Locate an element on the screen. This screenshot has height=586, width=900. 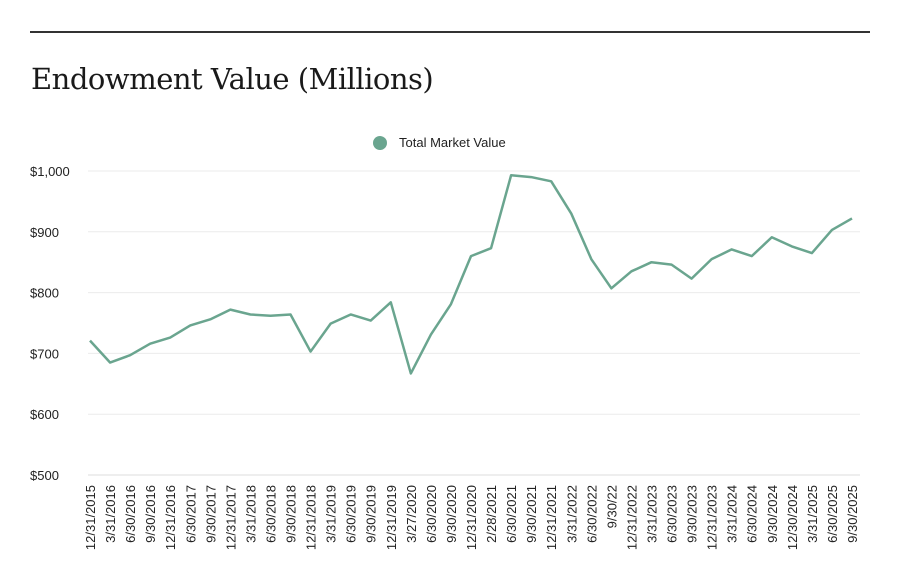
x-tick-label: 6/30/2017 is located at coordinates (190, 514).